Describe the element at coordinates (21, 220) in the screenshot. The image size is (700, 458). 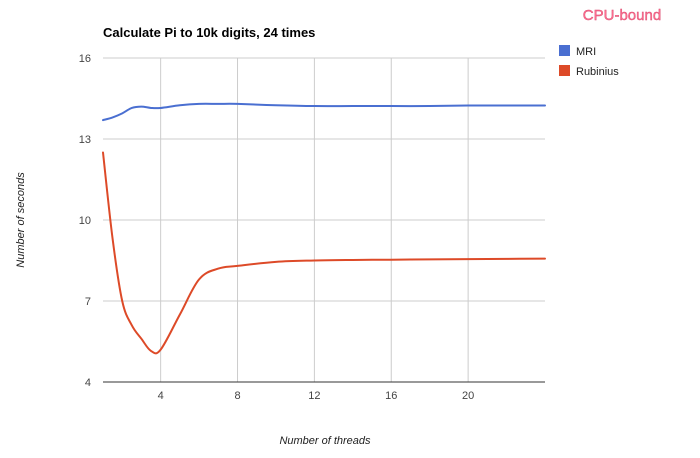
I see `y-axis-label: Number of seconds` at that location.